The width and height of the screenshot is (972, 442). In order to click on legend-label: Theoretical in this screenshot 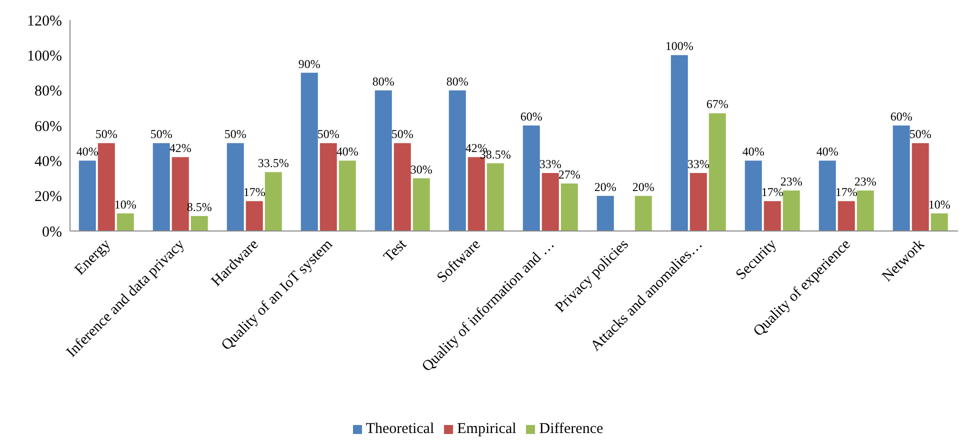, I will do `click(400, 429)`.